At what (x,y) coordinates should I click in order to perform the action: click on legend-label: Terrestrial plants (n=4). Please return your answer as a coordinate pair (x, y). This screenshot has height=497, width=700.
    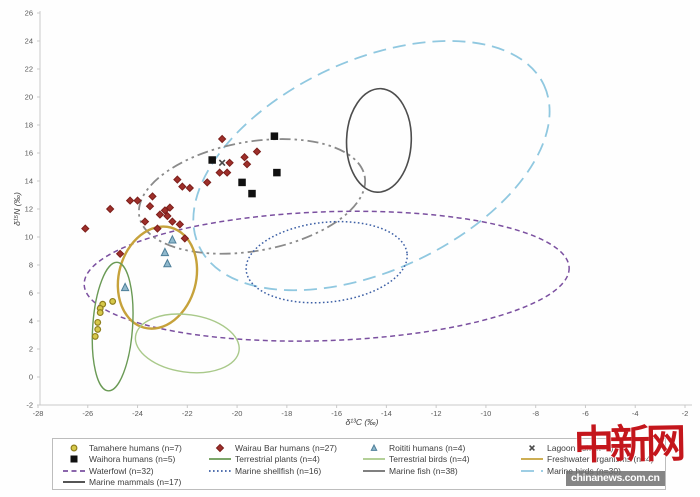
    Looking at the image, I should click on (277, 459).